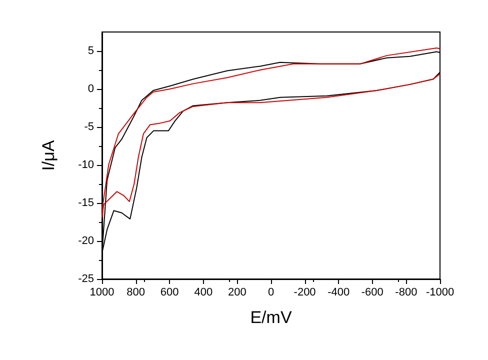  What do you see at coordinates (237, 292) in the screenshot?
I see `x-tick-label: 200` at bounding box center [237, 292].